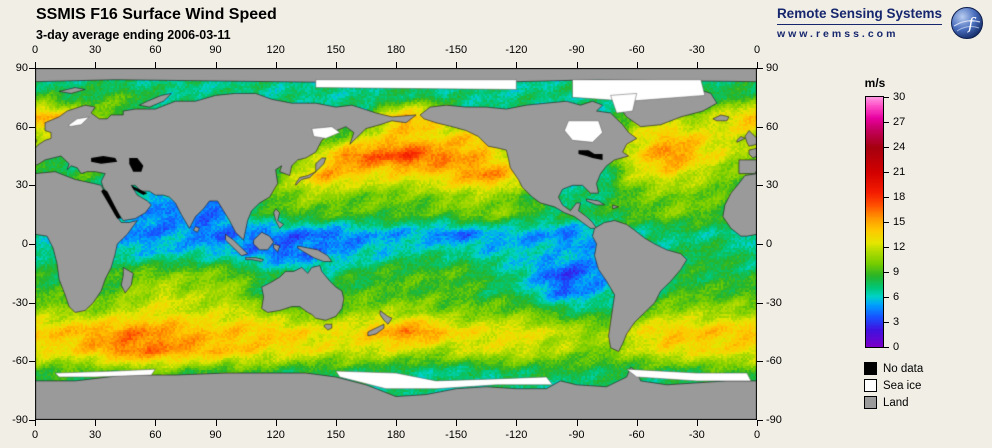 This screenshot has height=448, width=992. What do you see at coordinates (396, 435) in the screenshot?
I see `lon-tick-label-bottom: 180` at bounding box center [396, 435].